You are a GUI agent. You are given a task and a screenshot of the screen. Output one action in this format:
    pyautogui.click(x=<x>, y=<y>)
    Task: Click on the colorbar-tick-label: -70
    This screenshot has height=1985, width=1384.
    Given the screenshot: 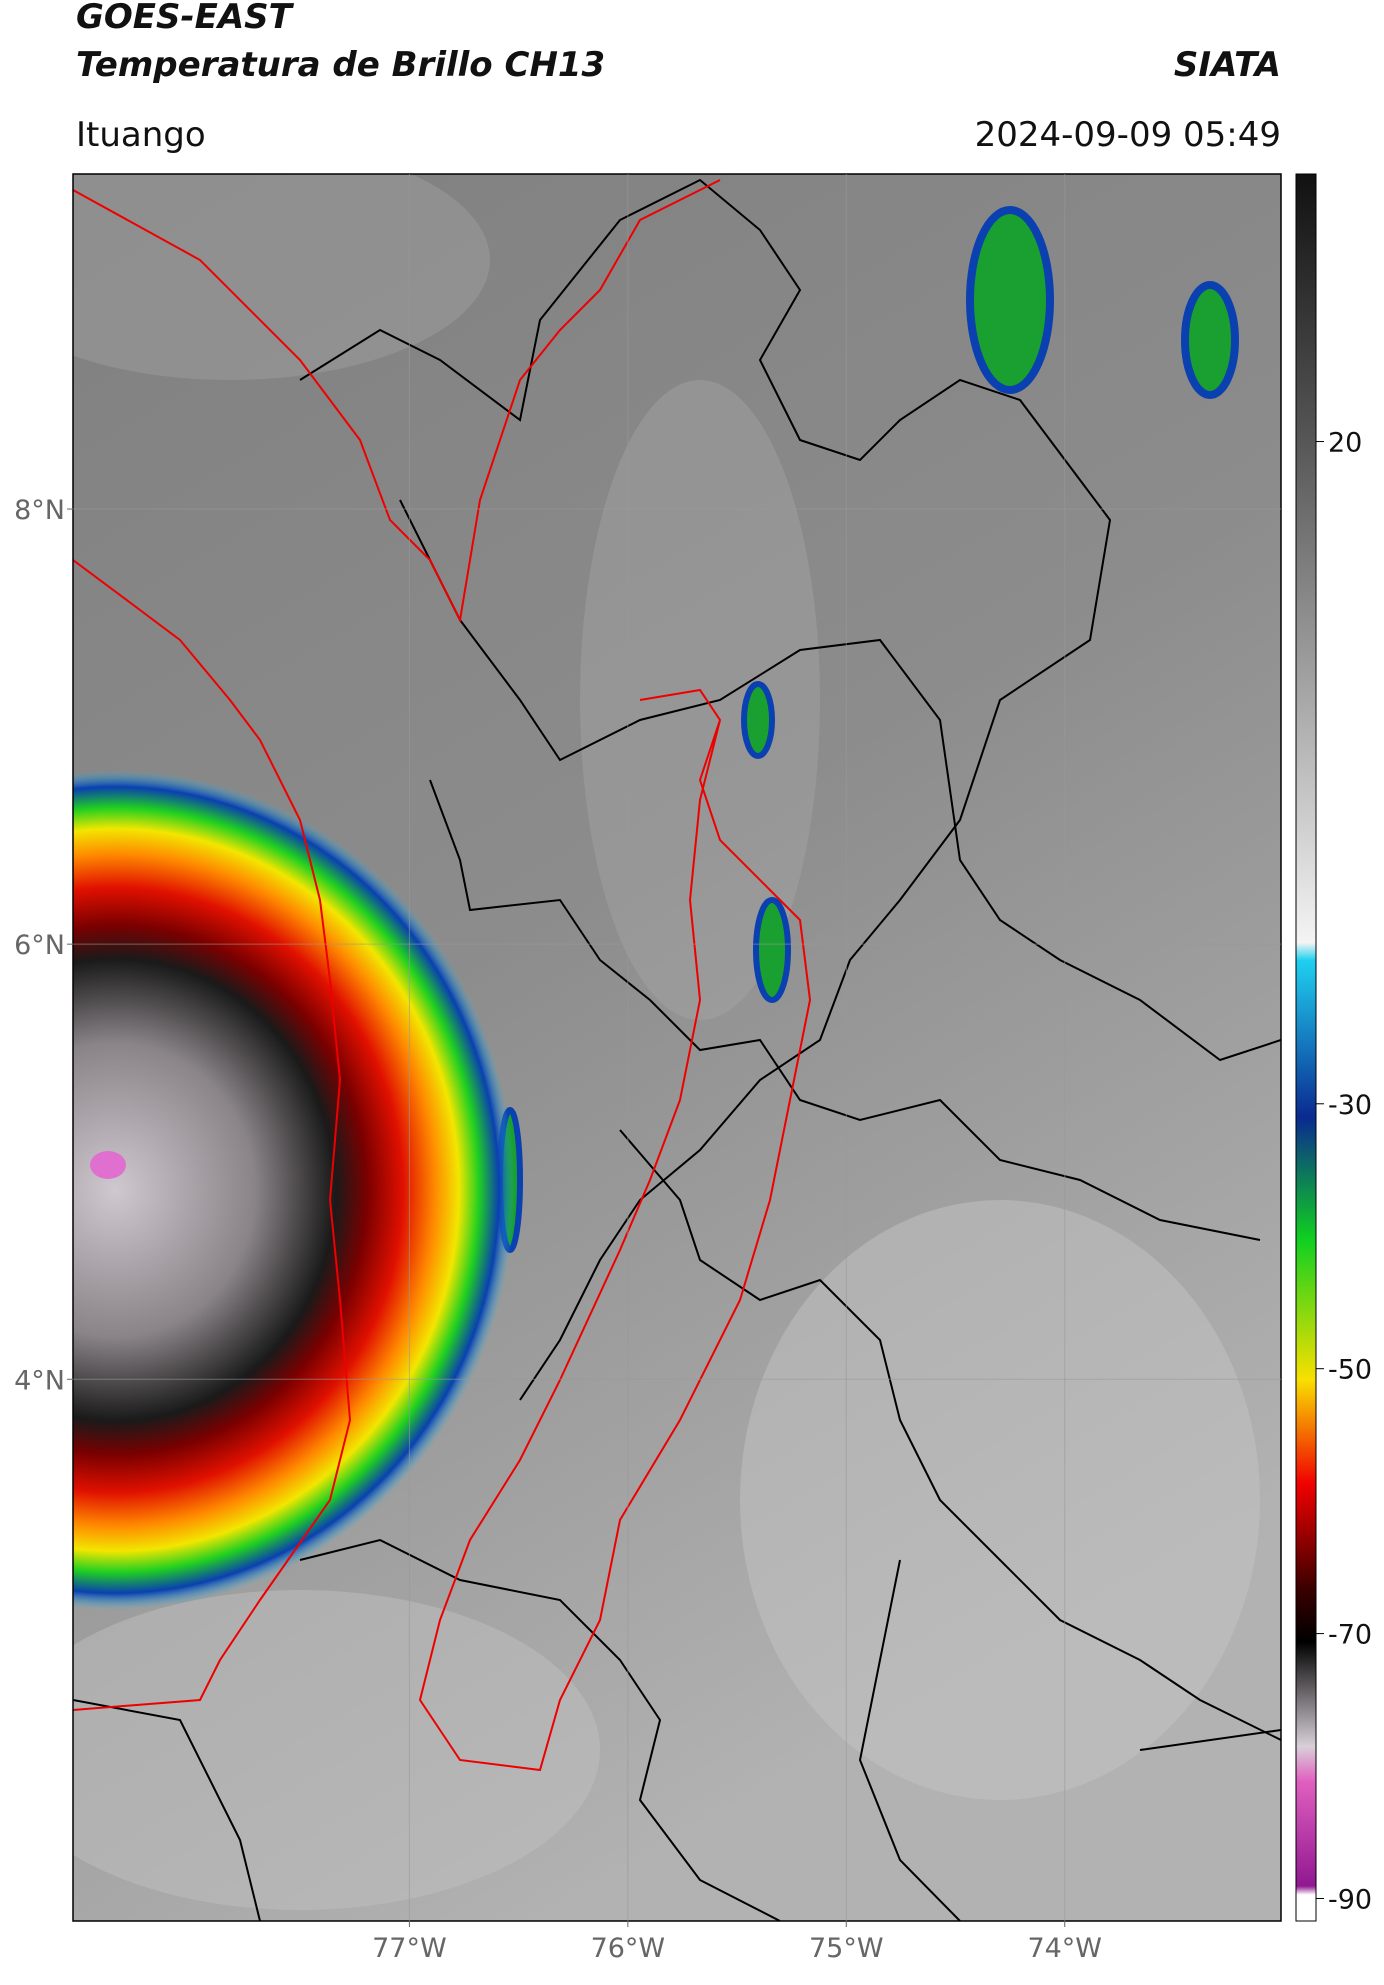 What is the action you would take?
    pyautogui.click(x=1350, y=1635)
    